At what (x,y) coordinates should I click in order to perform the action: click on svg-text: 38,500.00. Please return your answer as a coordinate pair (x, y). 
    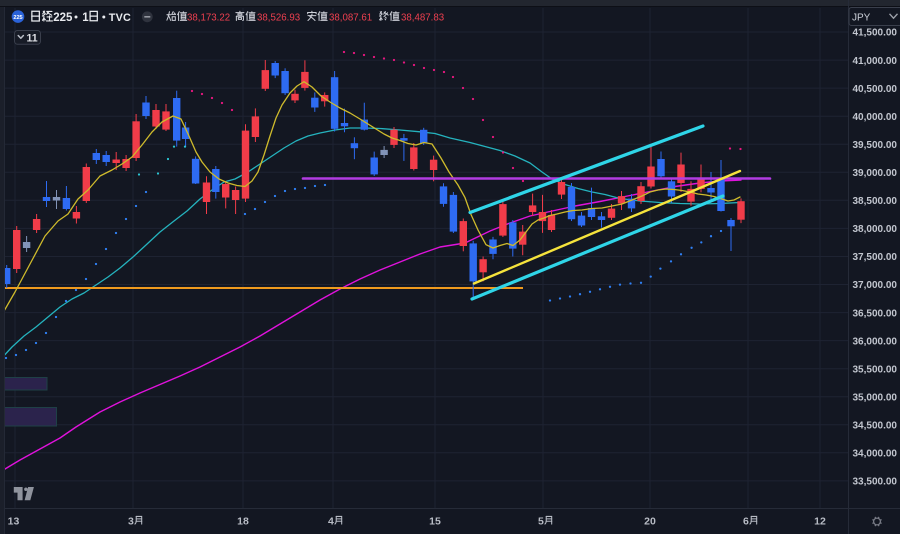
    Looking at the image, I should click on (875, 201).